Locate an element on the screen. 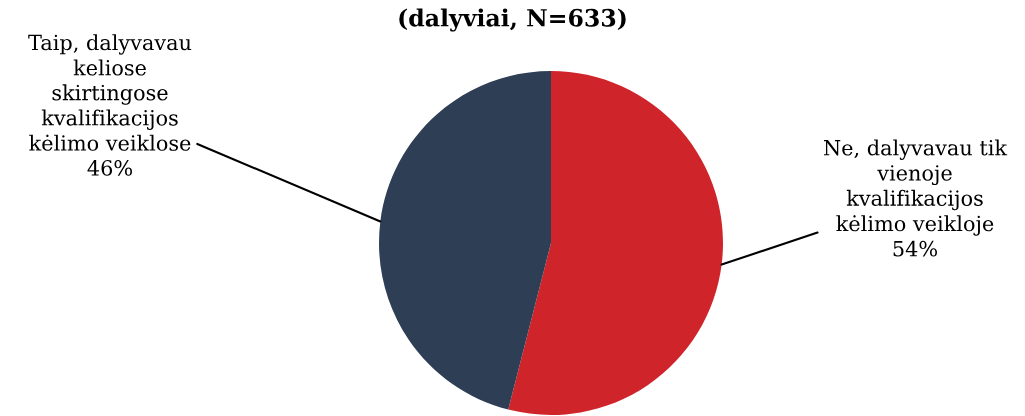  data-label: 46% is located at coordinates (109, 168).